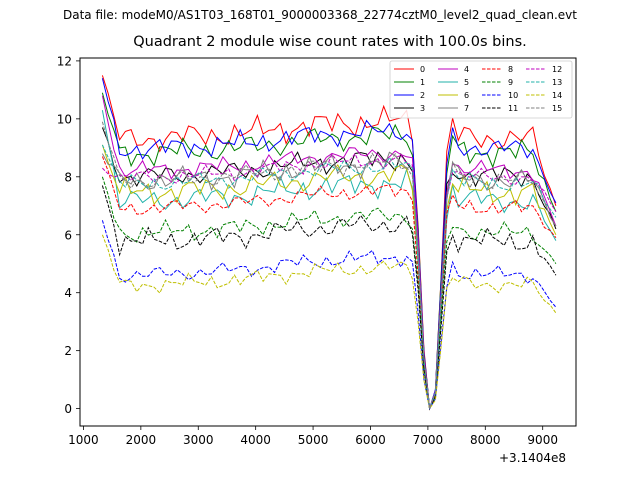  I want to click on y-tick-label-4: 4, so click(68, 293).